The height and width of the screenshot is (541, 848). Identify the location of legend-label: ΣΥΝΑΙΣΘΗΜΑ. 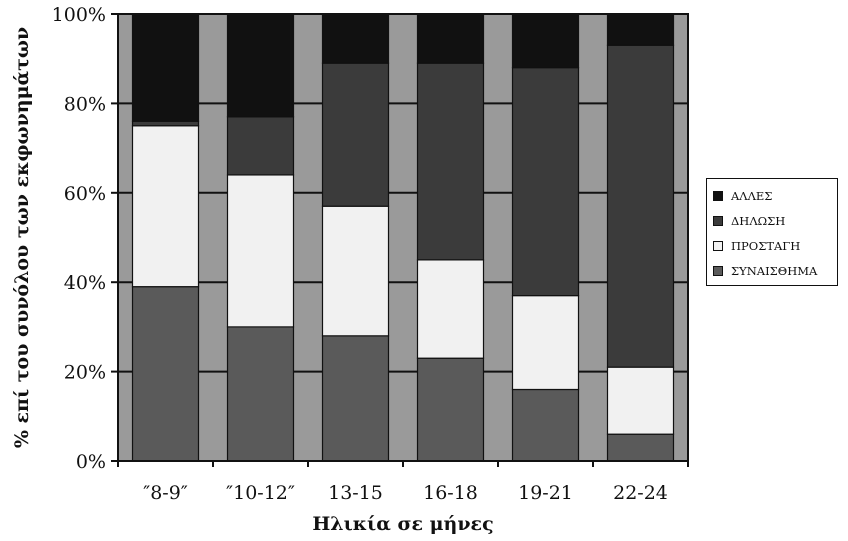
(774, 270).